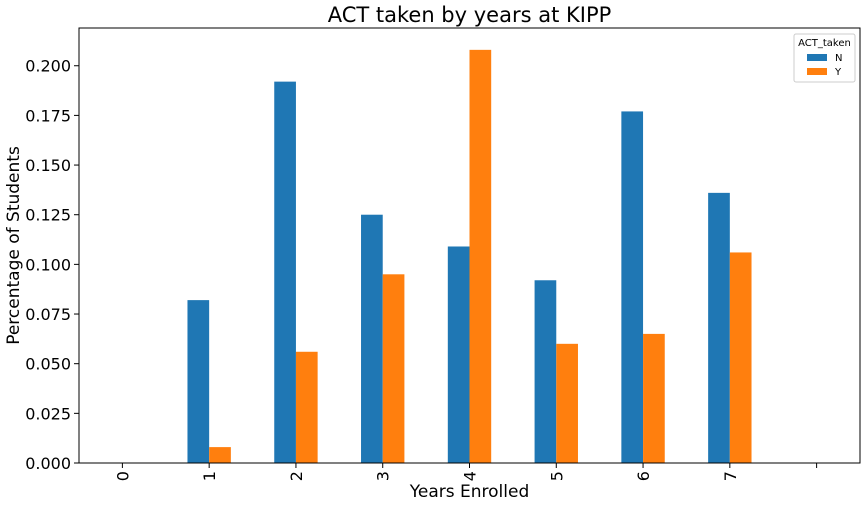  Describe the element at coordinates (48, 413) in the screenshot. I see `y-tick-label: 0.025` at that location.